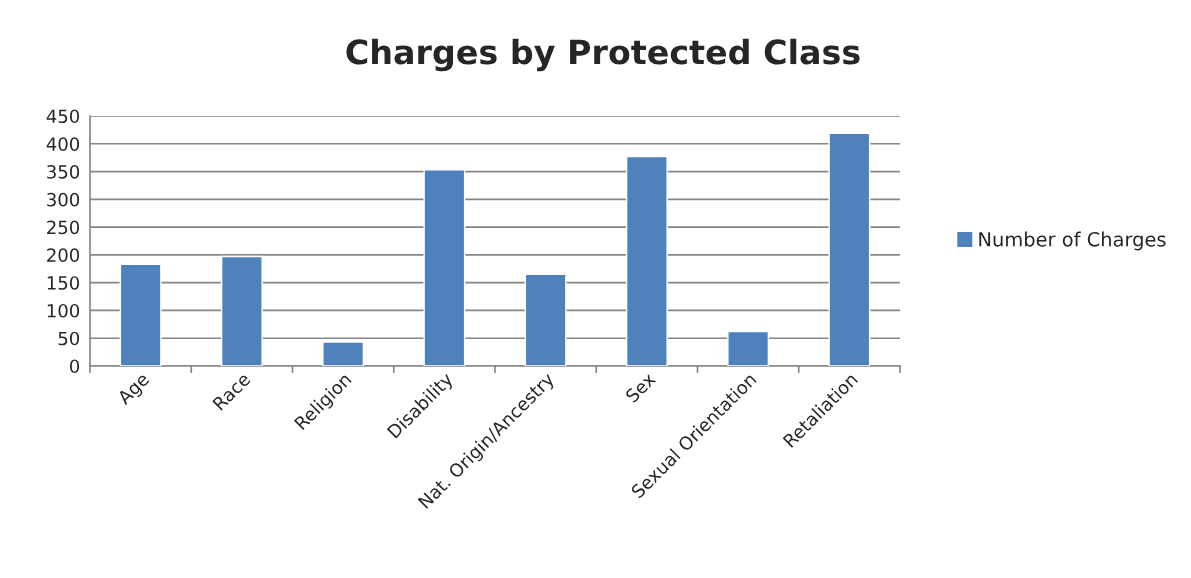  Describe the element at coordinates (74, 366) in the screenshot. I see `y-tick-label: 0` at that location.